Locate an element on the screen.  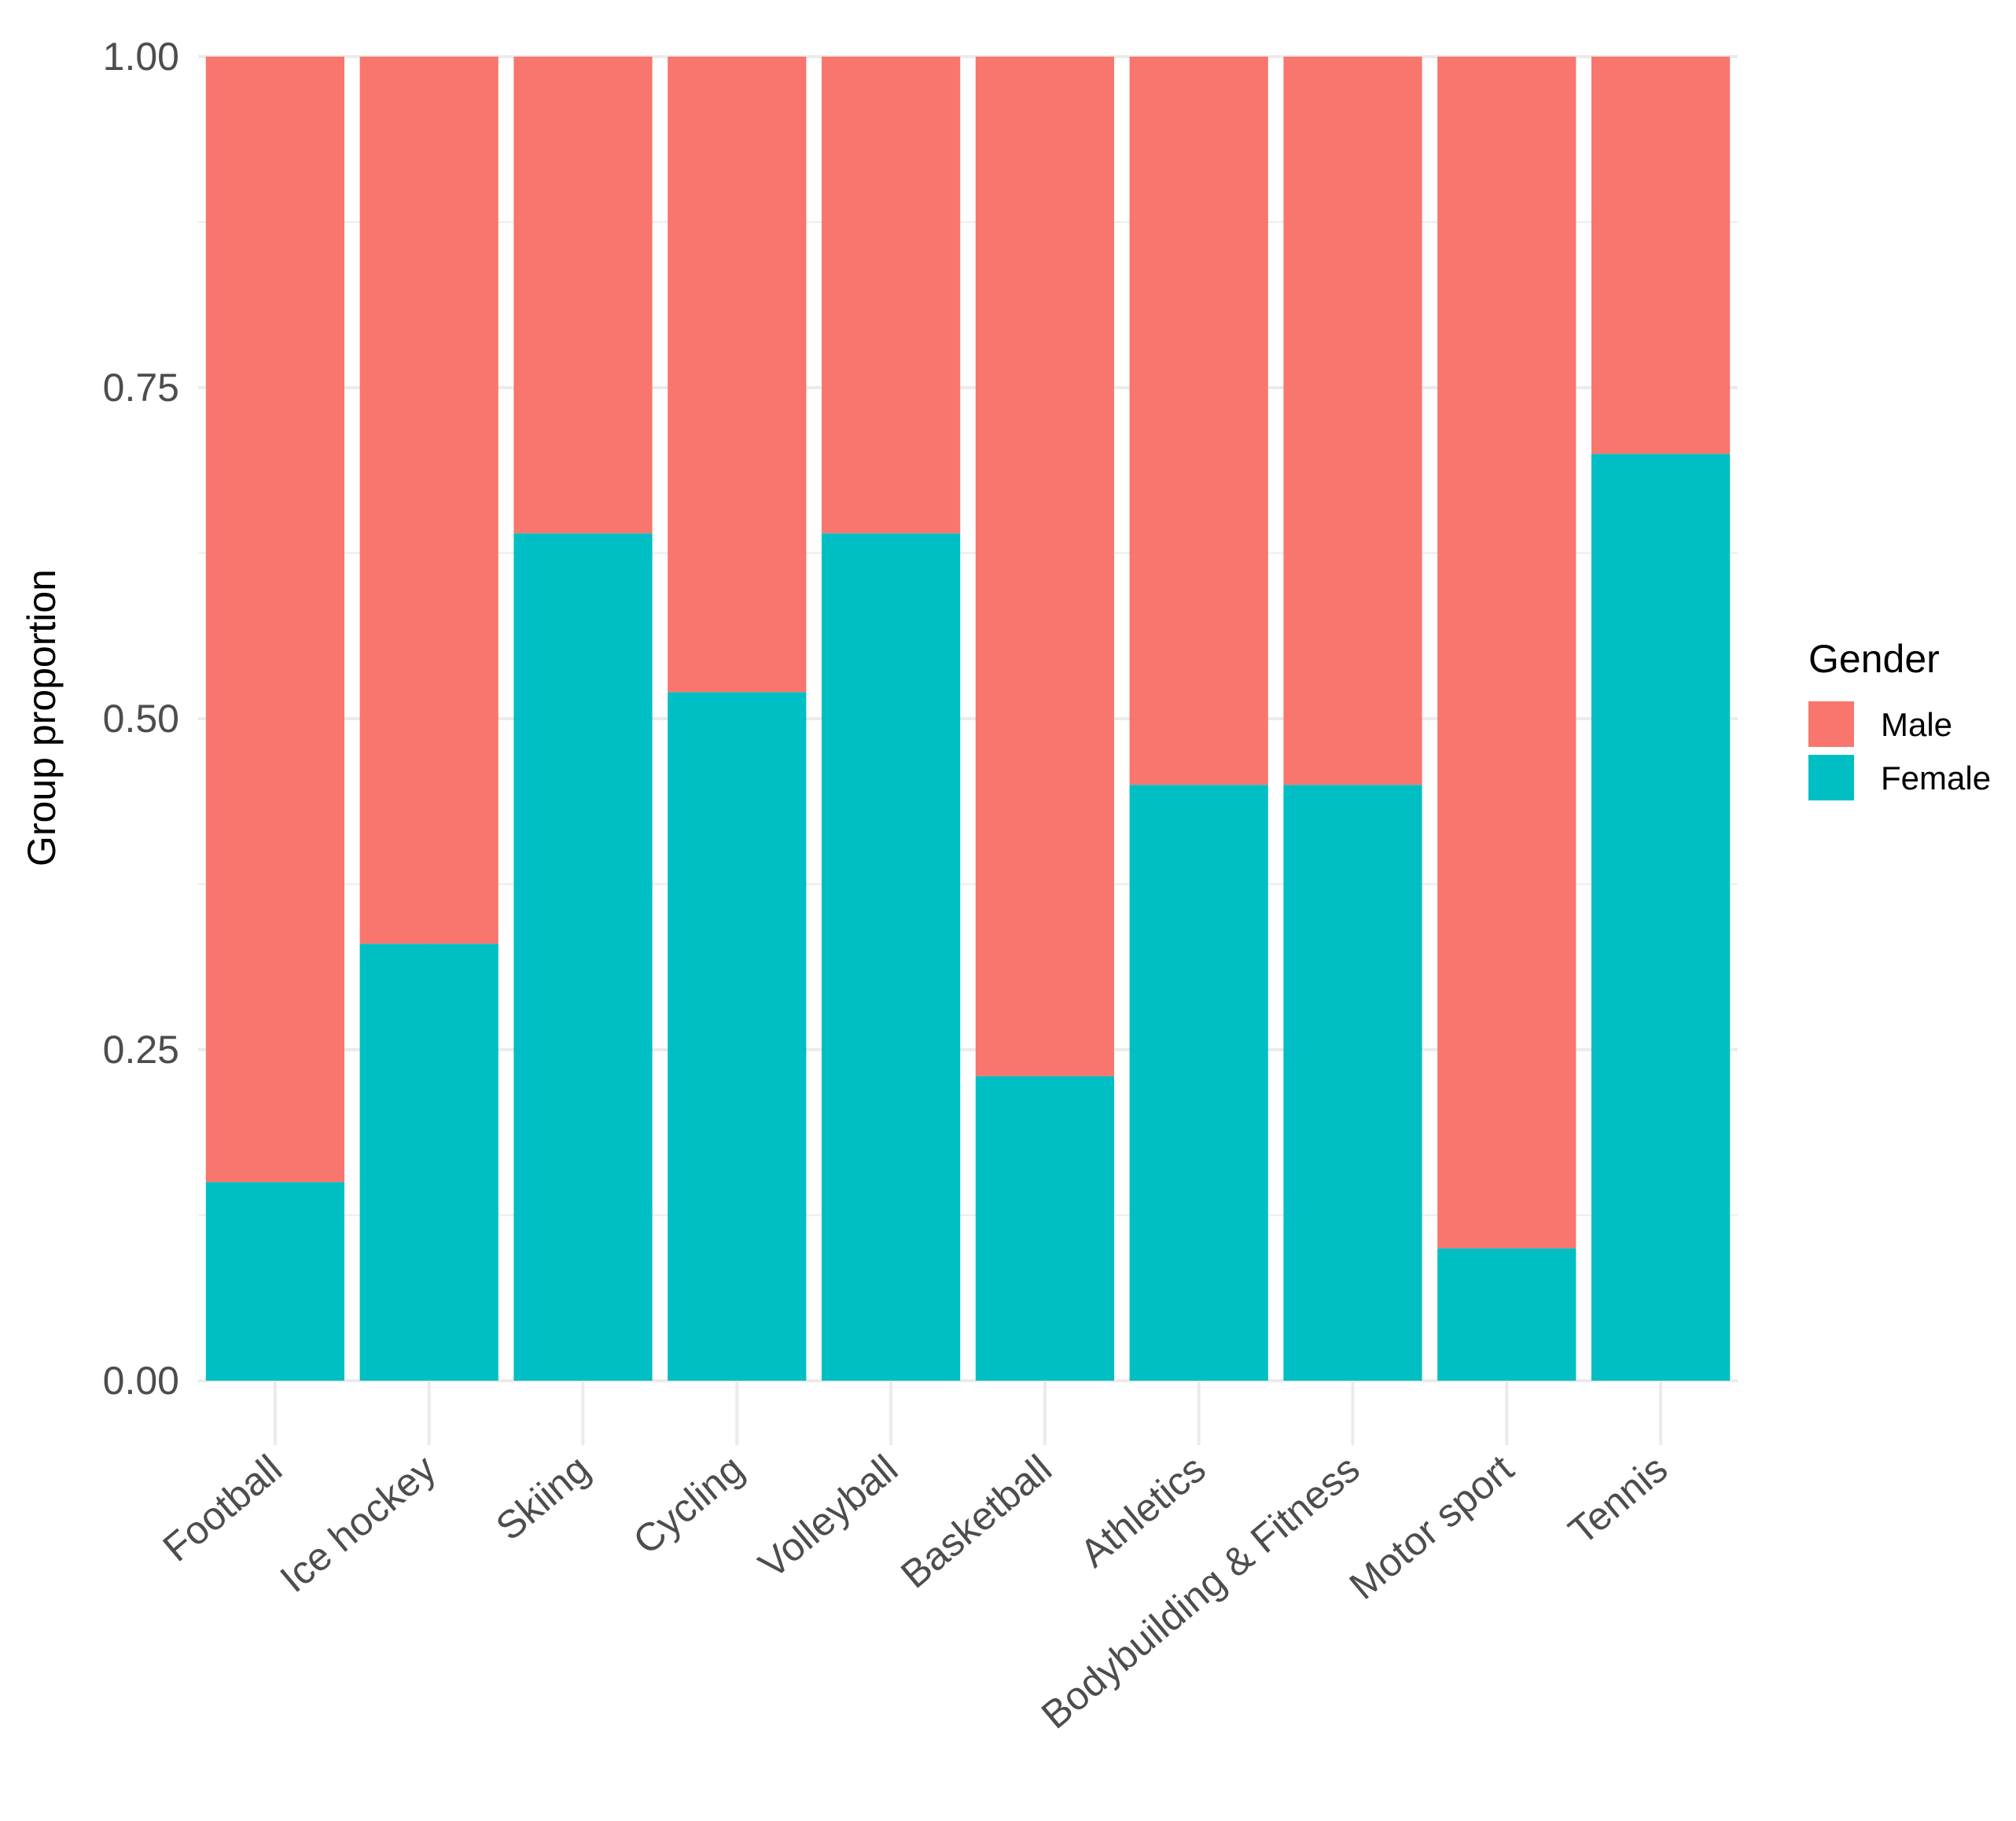
bar-female-ice-hockey is located at coordinates (428, 1162).